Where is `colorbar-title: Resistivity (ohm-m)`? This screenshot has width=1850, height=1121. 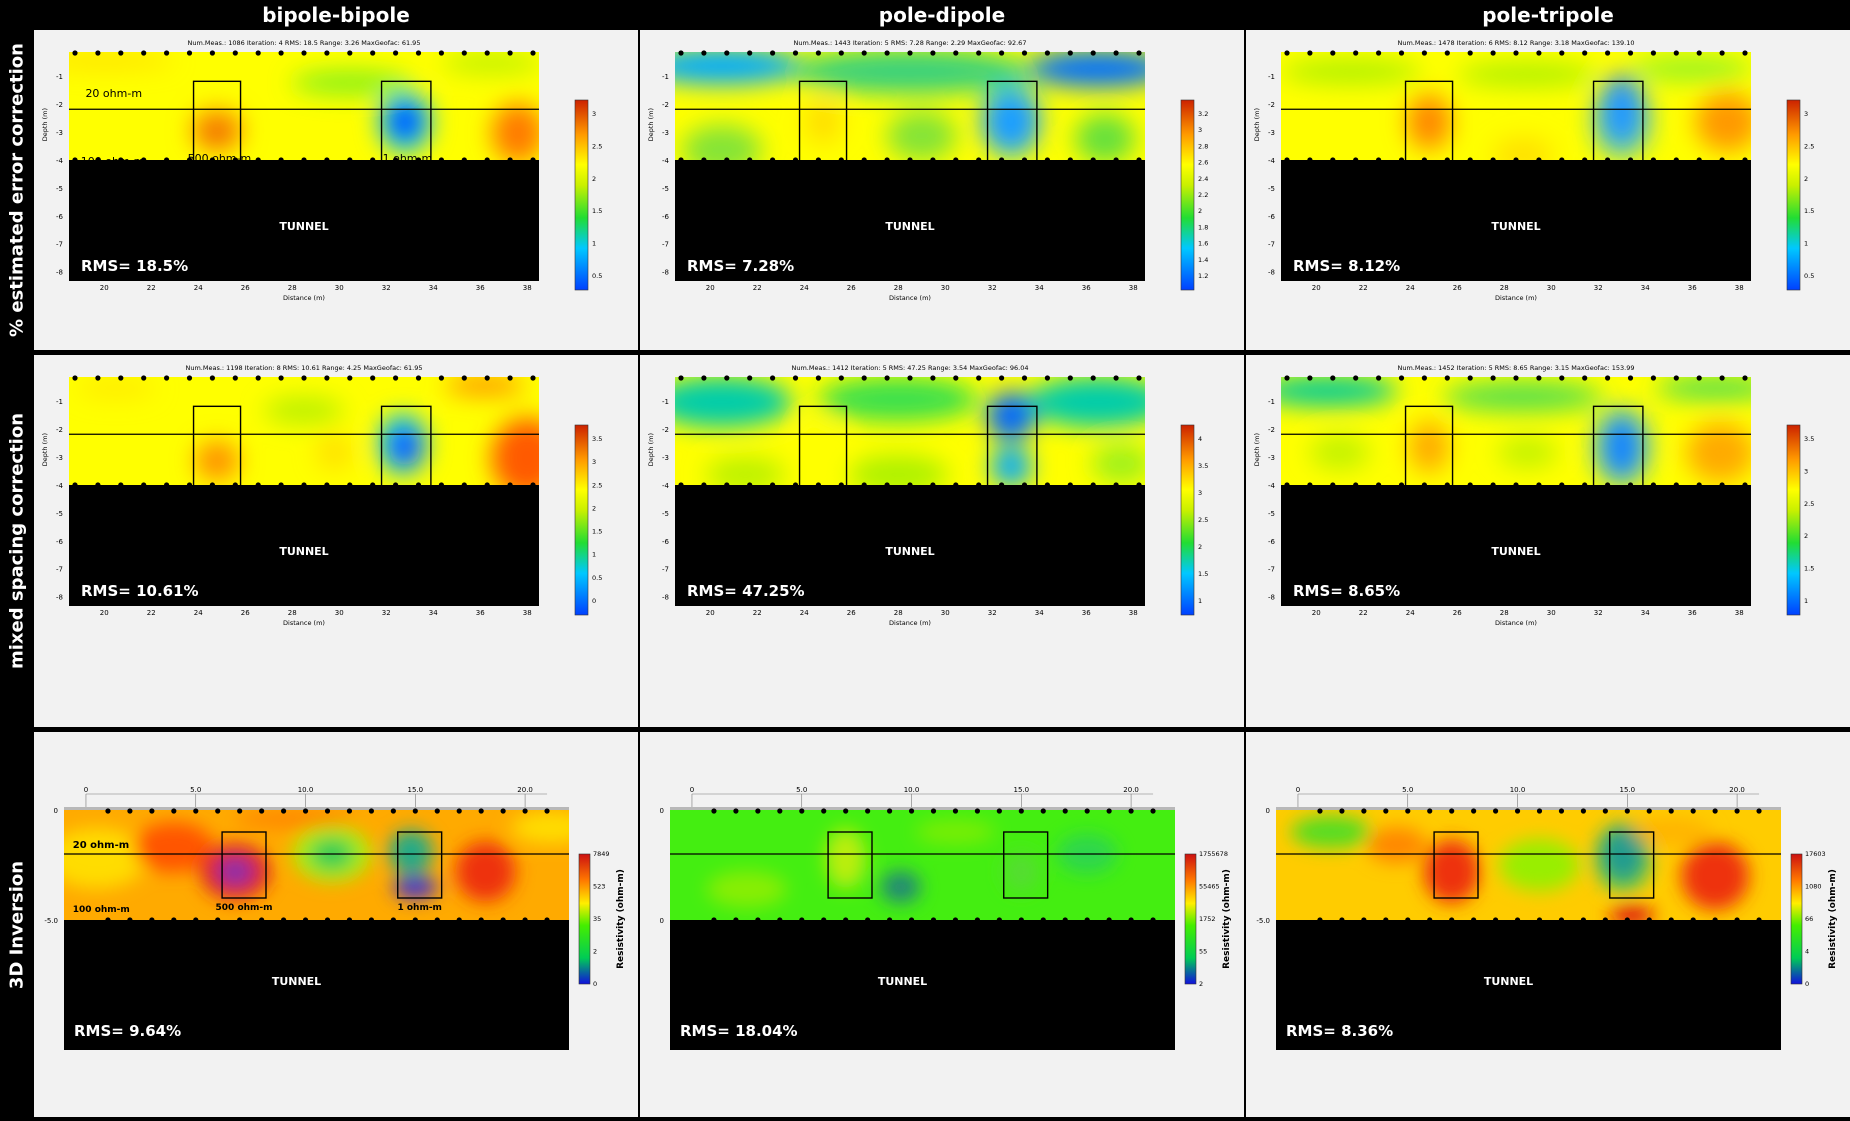 colorbar-title: Resistivity (ohm-m) is located at coordinates (621, 919).